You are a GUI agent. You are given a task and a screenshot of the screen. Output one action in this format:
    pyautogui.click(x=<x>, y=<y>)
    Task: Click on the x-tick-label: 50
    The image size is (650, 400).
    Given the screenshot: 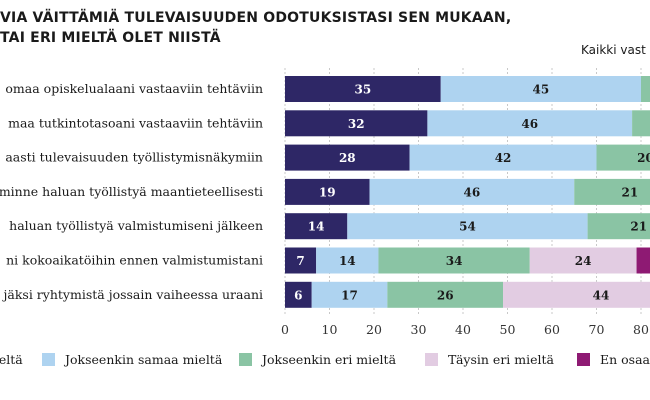 What is the action you would take?
    pyautogui.click(x=508, y=329)
    